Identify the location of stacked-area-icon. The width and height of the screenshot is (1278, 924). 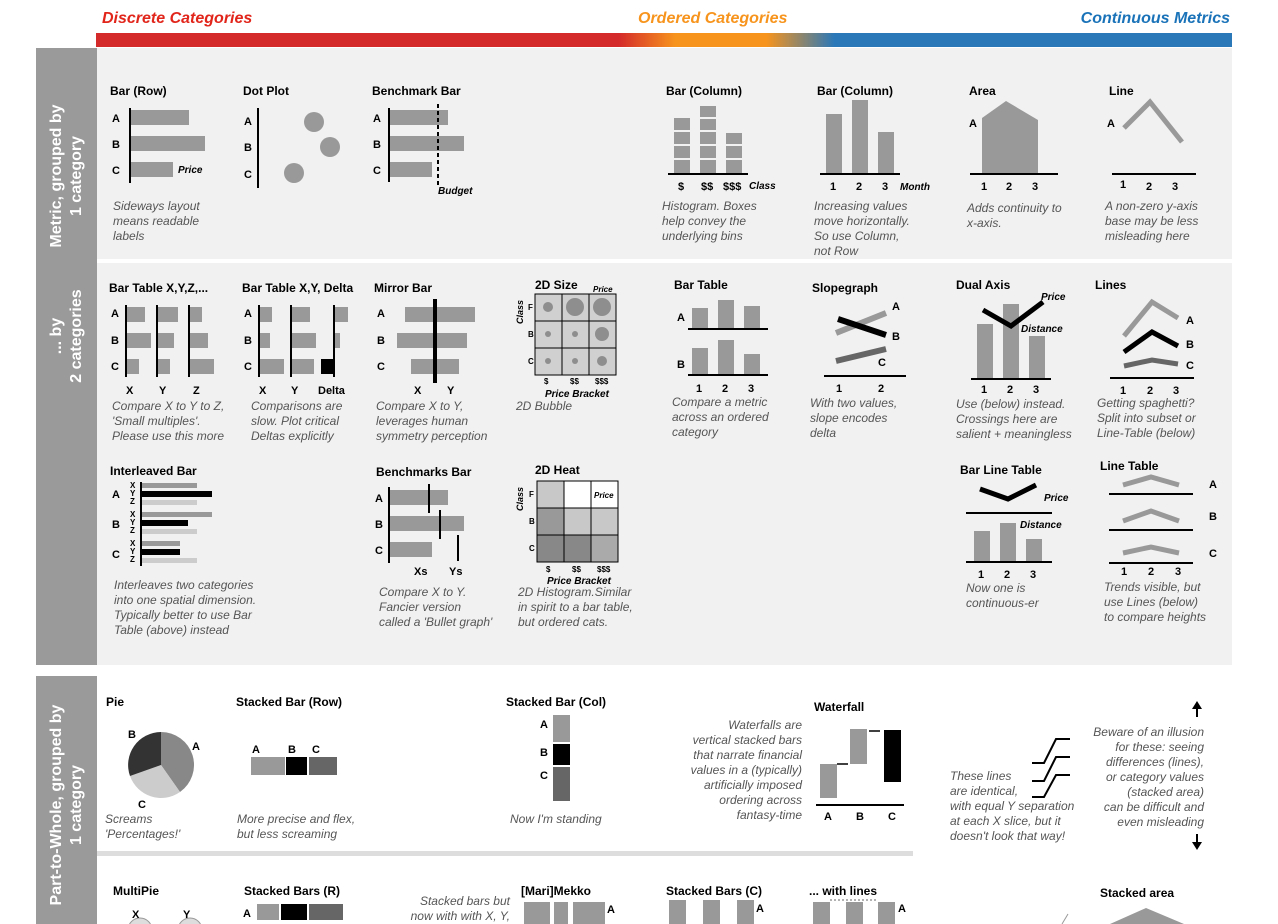
(1122, 916).